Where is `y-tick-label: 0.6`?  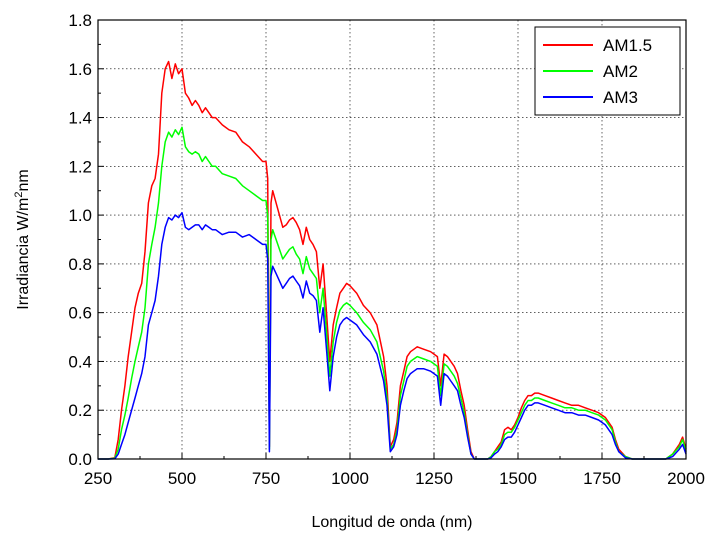
y-tick-label: 0.6 is located at coordinates (80, 313).